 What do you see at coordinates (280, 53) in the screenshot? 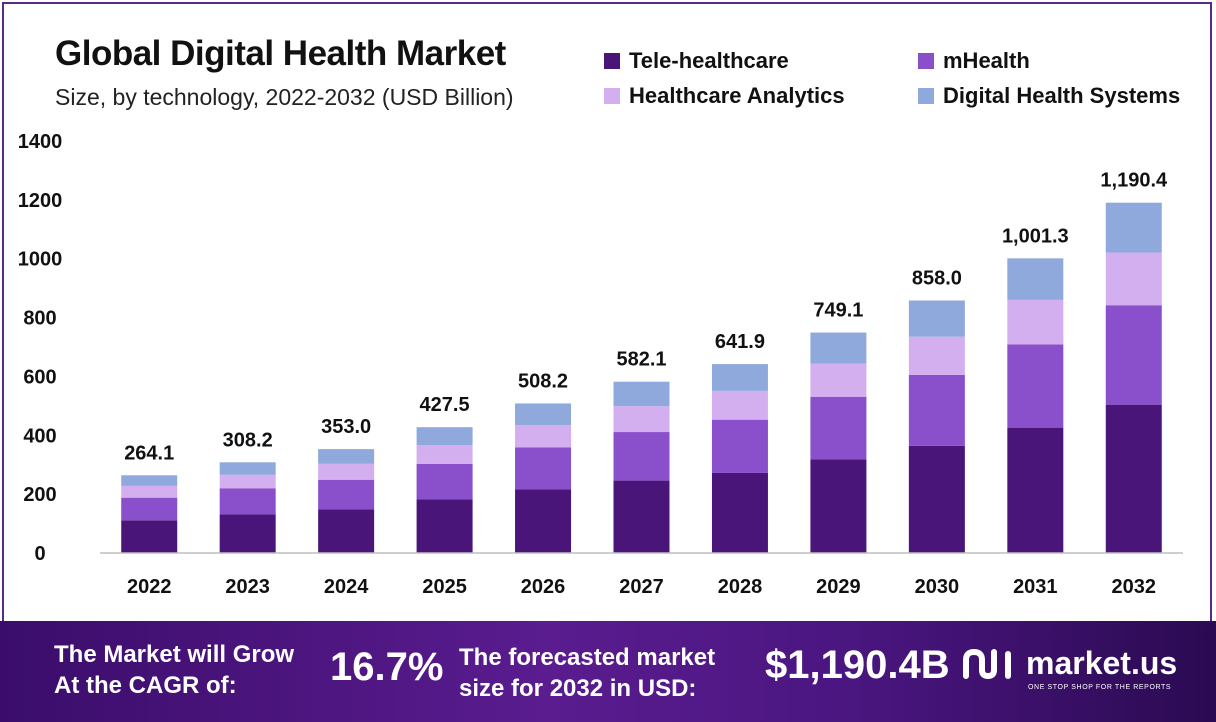
I see `chart-title: Global Digital Health Market` at bounding box center [280, 53].